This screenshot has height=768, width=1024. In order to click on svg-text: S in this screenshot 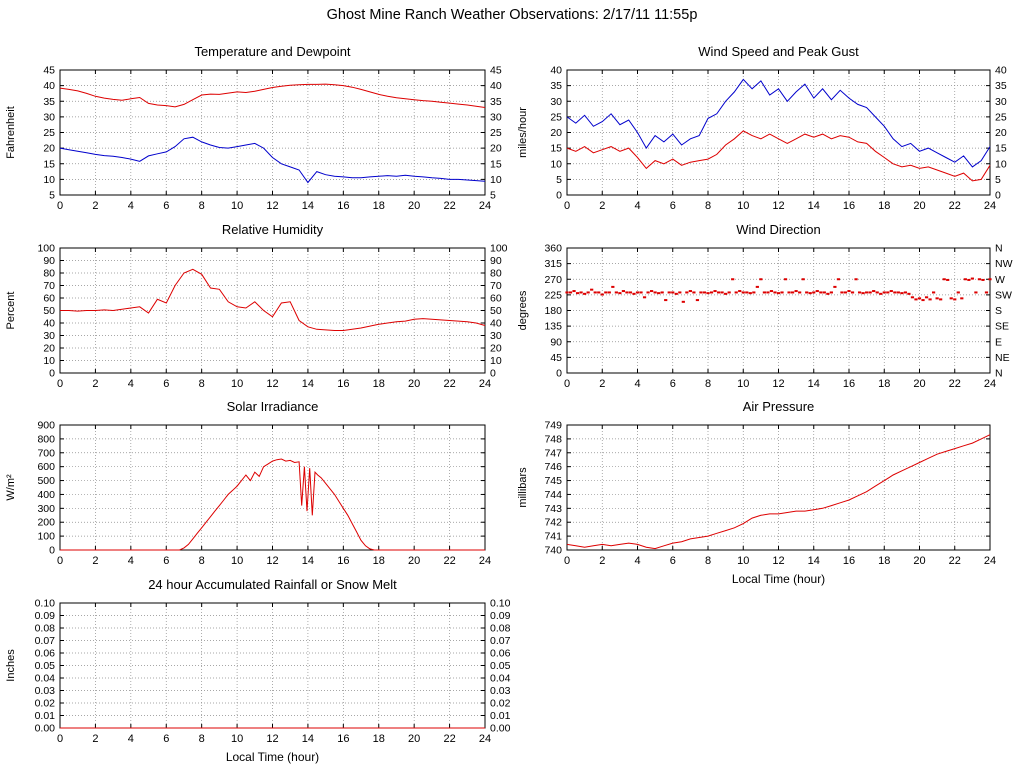, I will do `click(998, 311)`.